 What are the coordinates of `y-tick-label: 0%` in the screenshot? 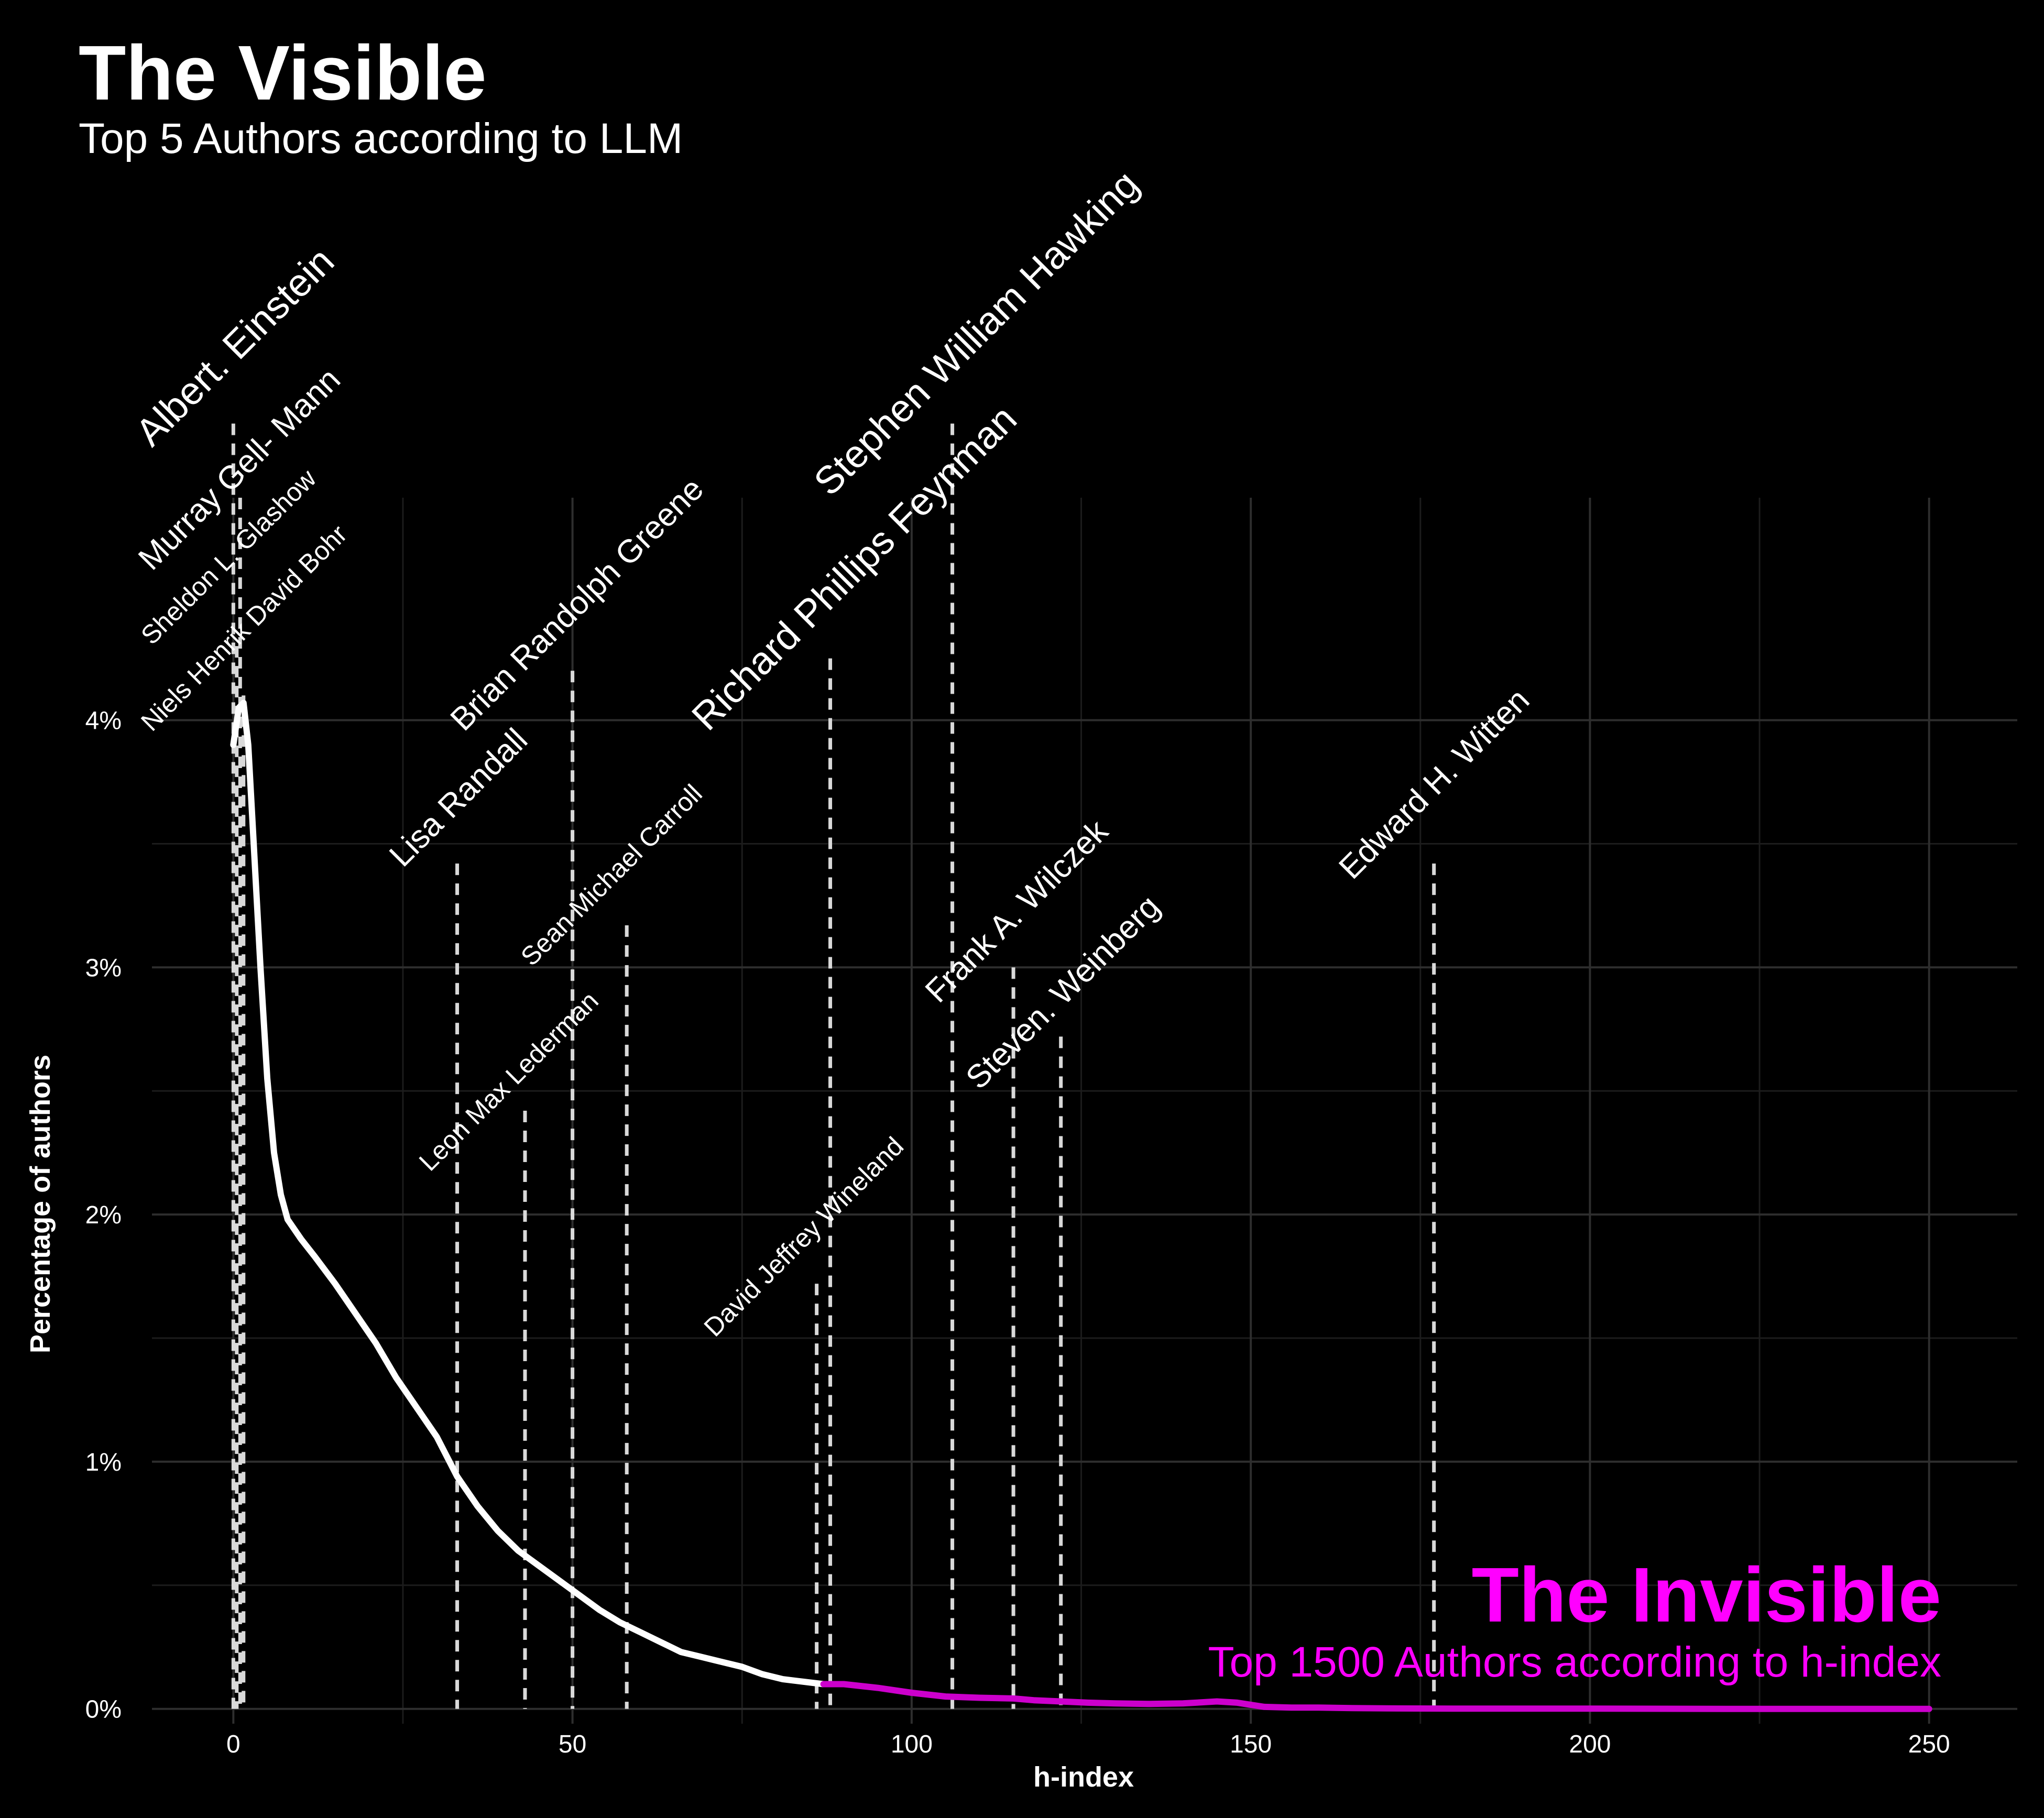 It's located at (103, 1710).